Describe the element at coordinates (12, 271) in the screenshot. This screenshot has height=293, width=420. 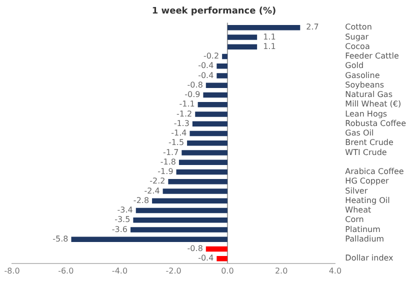
I see `x-tick-label: -8.0` at that location.